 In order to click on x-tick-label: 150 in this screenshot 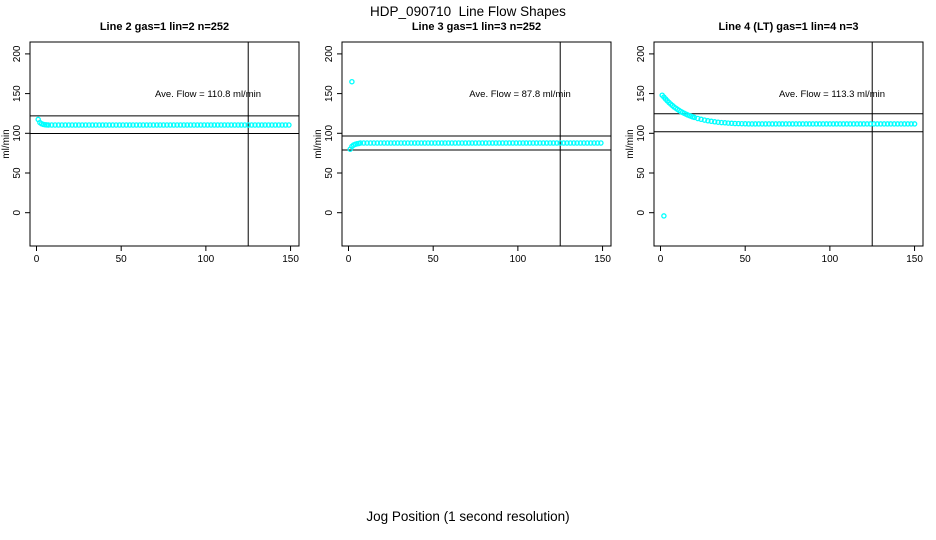, I will do `click(914, 259)`.